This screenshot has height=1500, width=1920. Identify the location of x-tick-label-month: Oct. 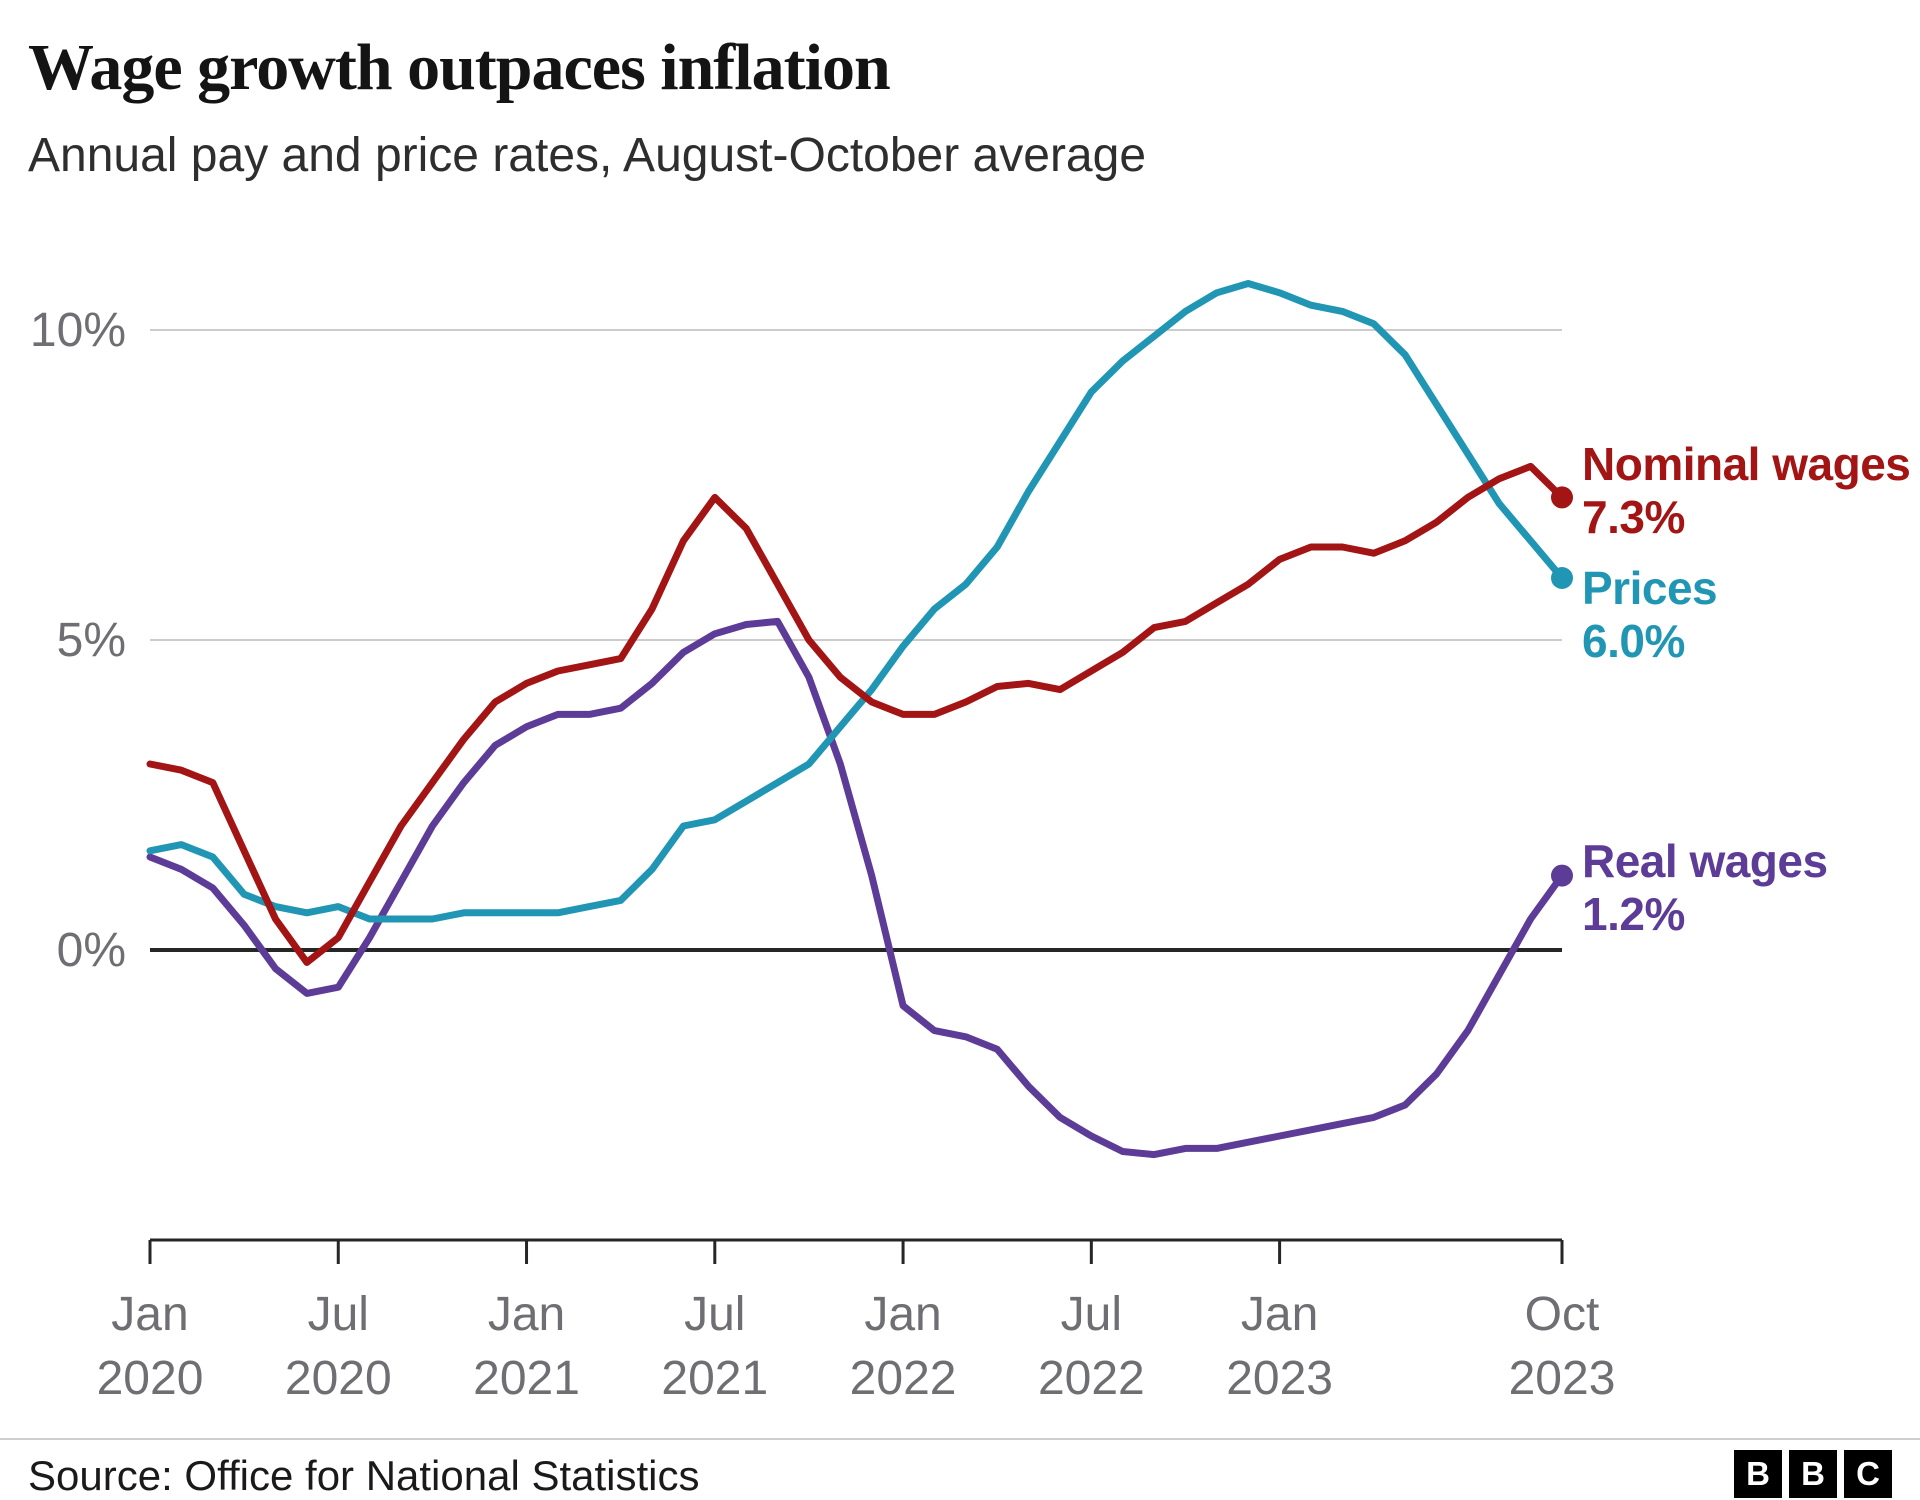
(1562, 1314).